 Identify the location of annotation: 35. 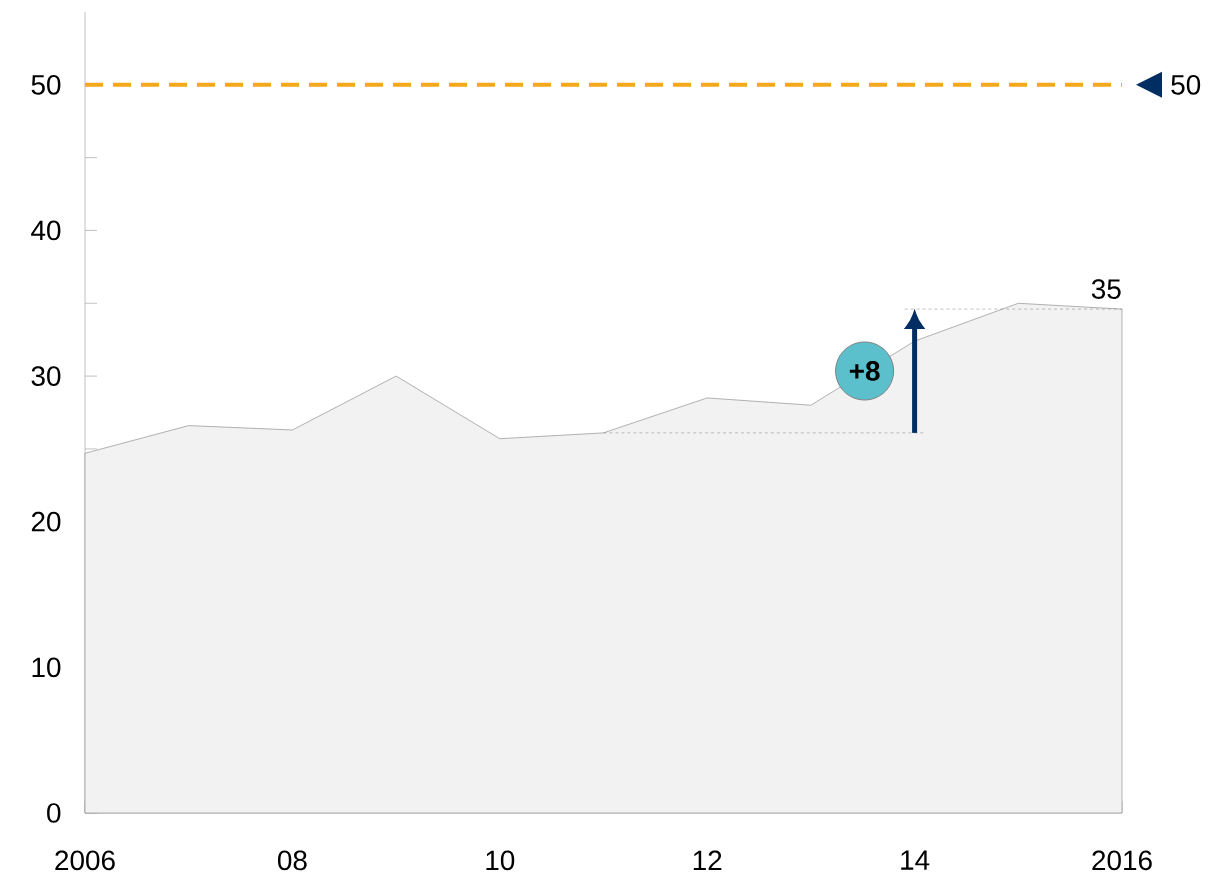
(1106, 289).